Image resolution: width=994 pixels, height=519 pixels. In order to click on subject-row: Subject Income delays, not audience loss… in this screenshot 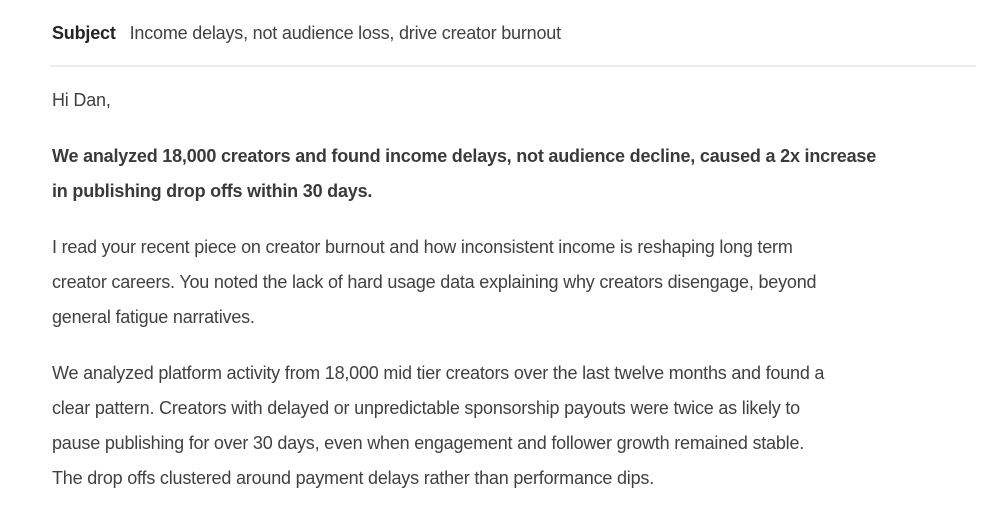, I will do `click(497, 25)`.